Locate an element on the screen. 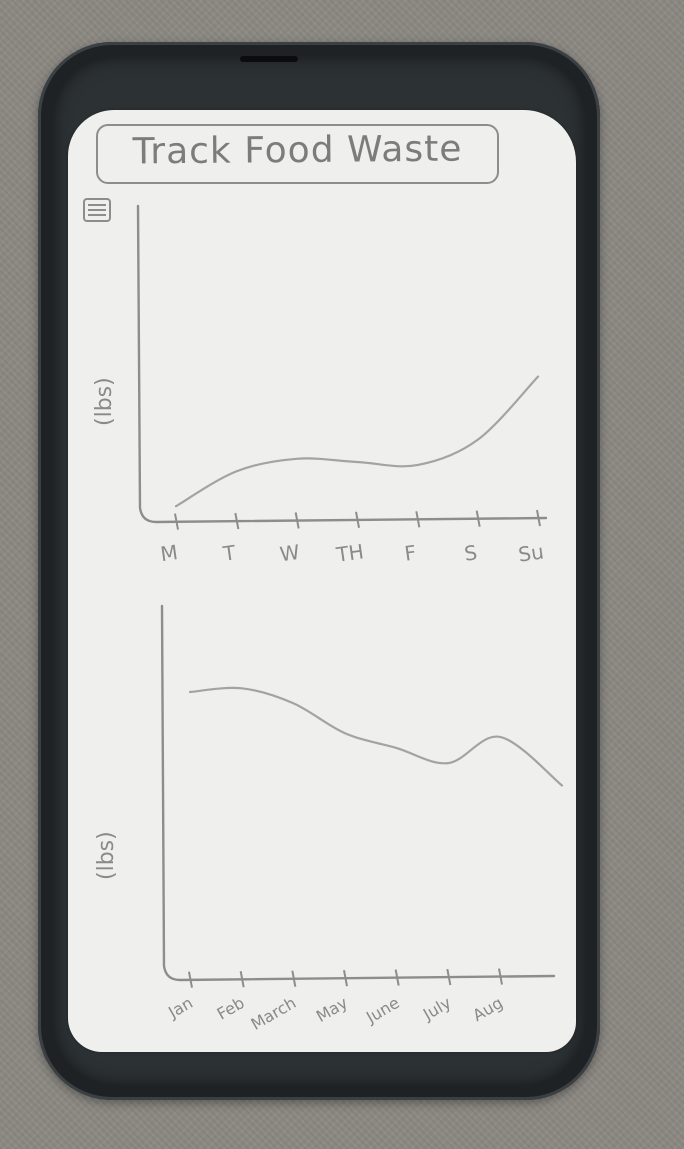 This screenshot has height=1149, width=684. weekly-tick-label: T is located at coordinates (229, 553).